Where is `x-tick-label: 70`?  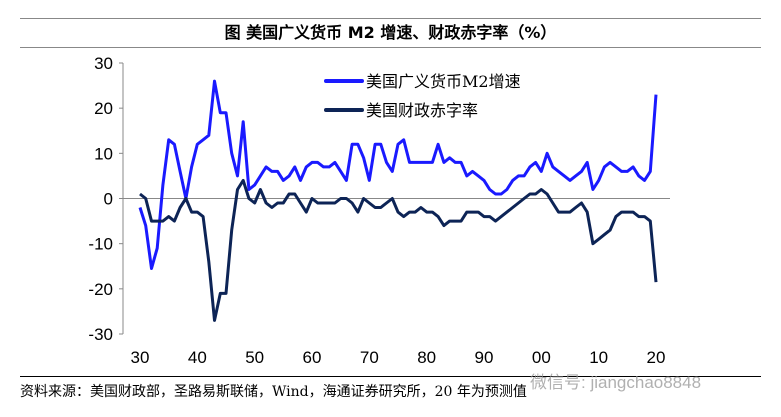 x-tick-label: 70 is located at coordinates (369, 357).